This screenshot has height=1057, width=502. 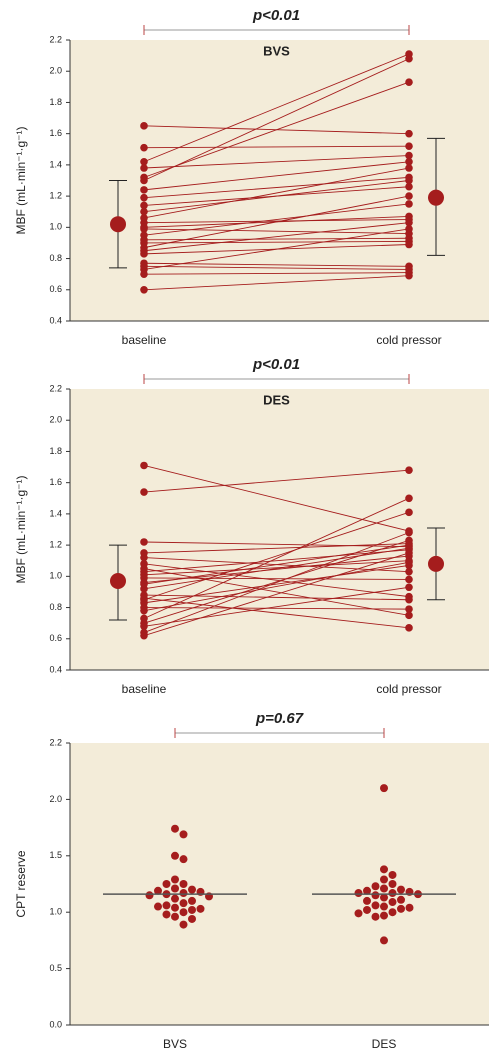 I want to click on y-tick-label: 1.0, so click(x=55, y=576).